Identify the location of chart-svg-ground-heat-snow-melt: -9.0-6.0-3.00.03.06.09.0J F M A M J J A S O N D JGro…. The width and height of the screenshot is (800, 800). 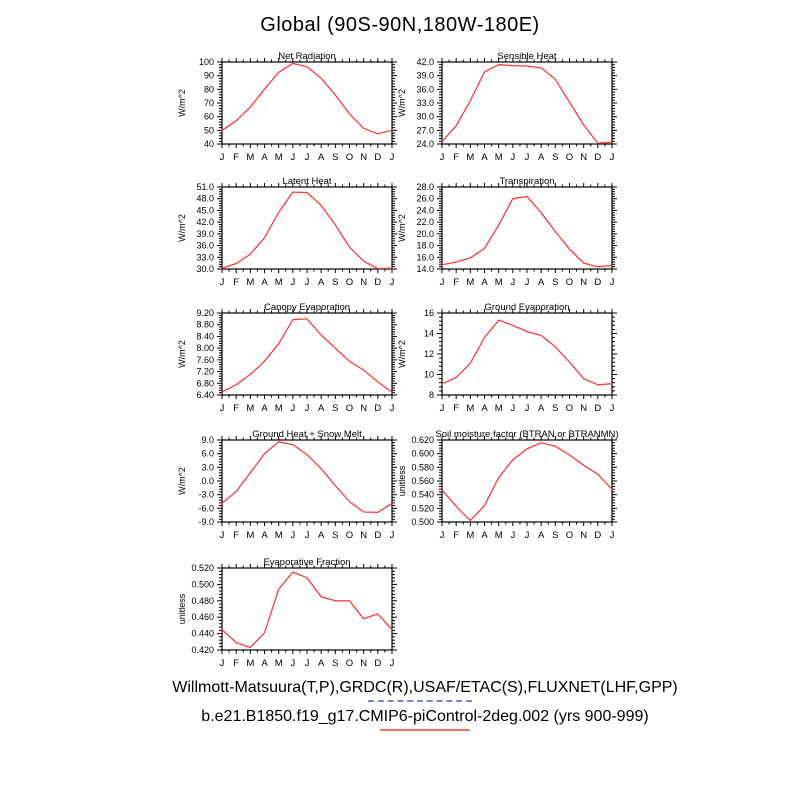
(287, 485).